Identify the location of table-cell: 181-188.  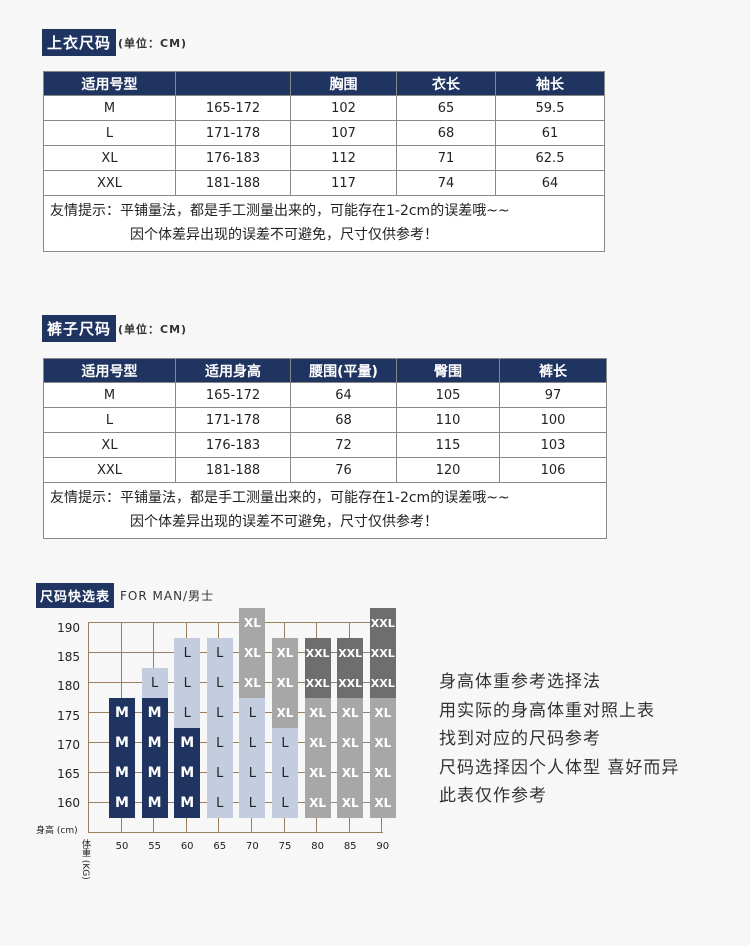
(233, 183).